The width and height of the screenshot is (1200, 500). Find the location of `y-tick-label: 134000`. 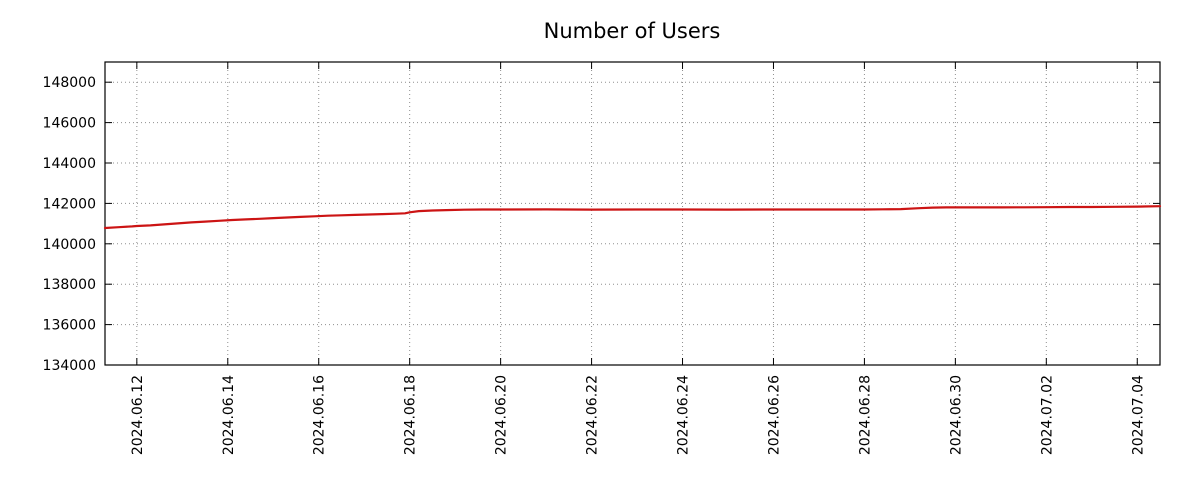

y-tick-label: 134000 is located at coordinates (69, 366).